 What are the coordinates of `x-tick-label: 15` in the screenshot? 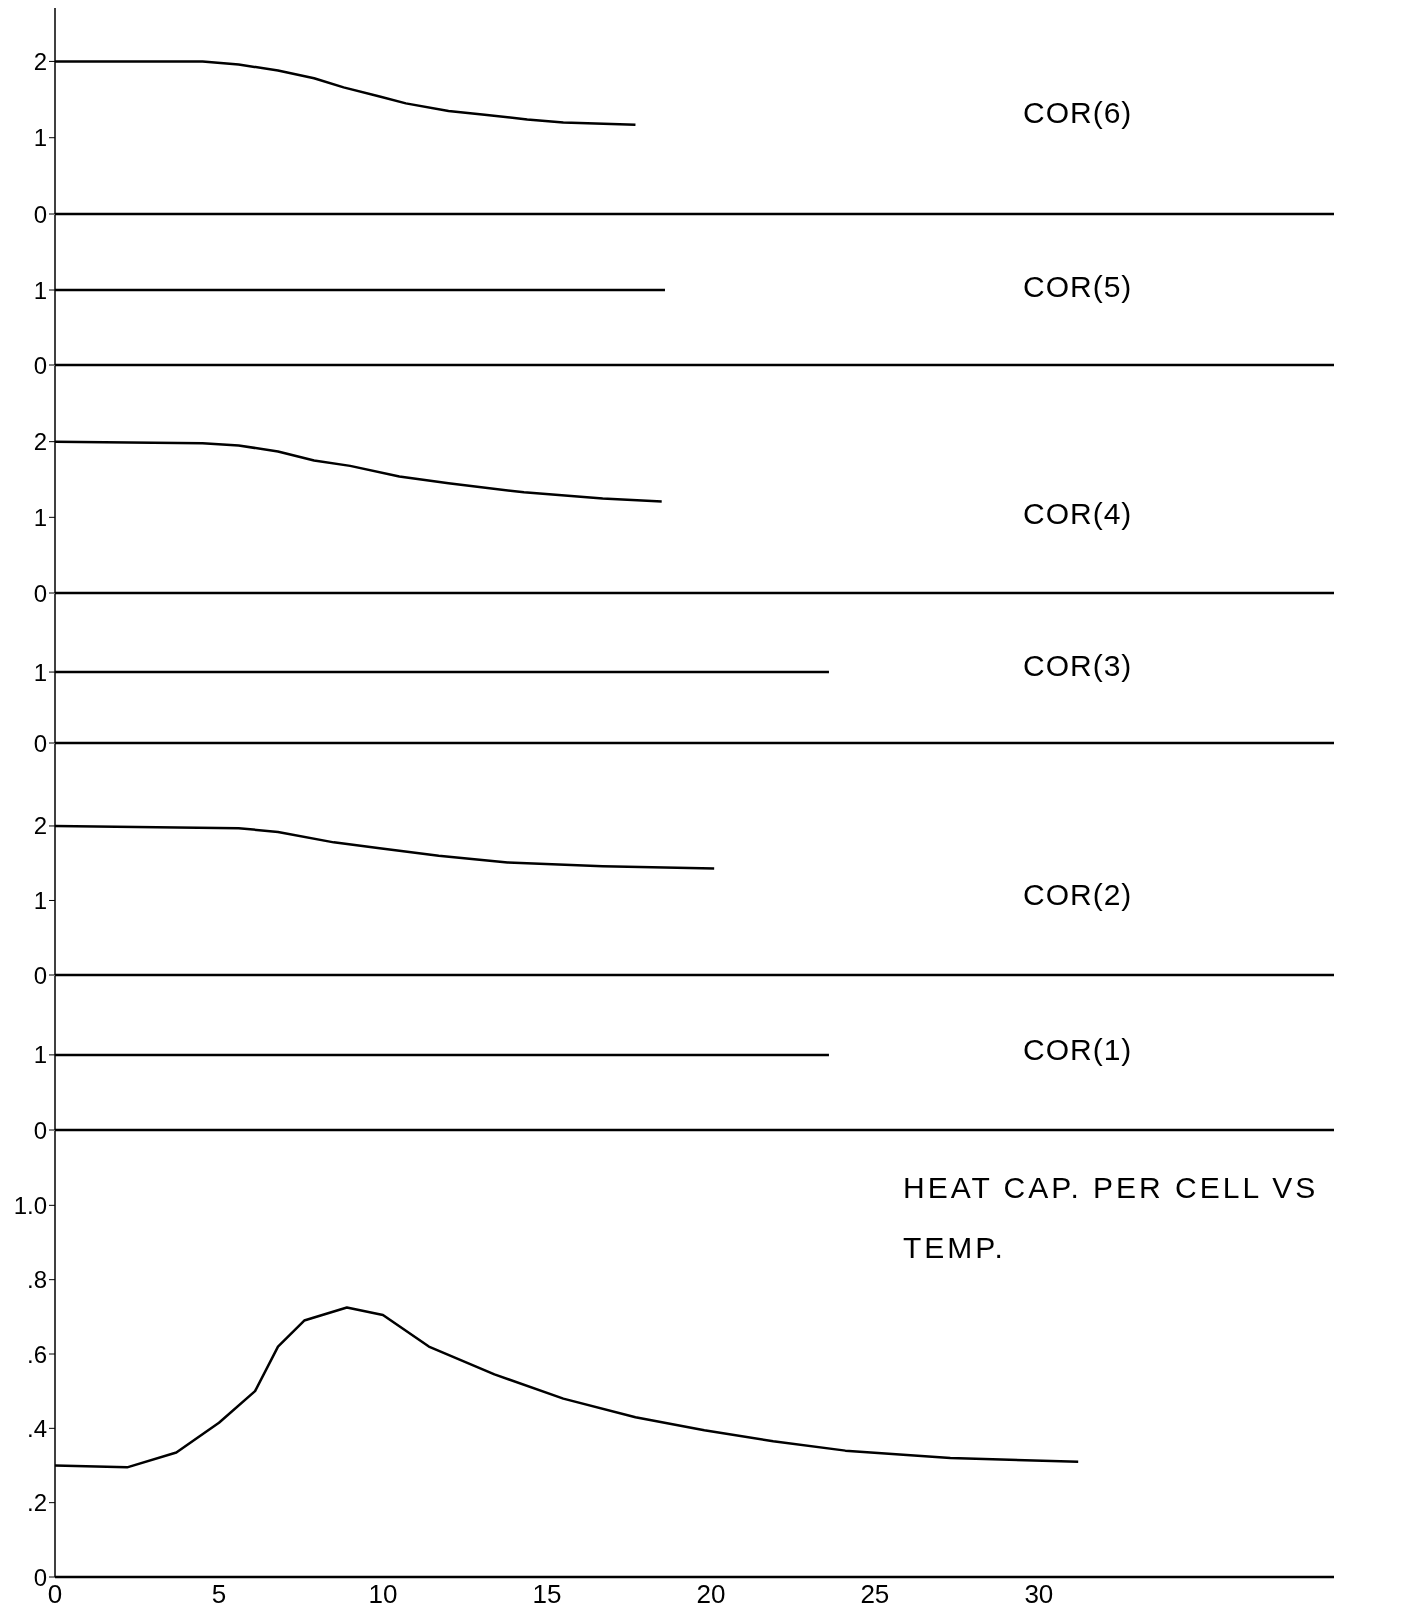 It's located at (547, 1594).